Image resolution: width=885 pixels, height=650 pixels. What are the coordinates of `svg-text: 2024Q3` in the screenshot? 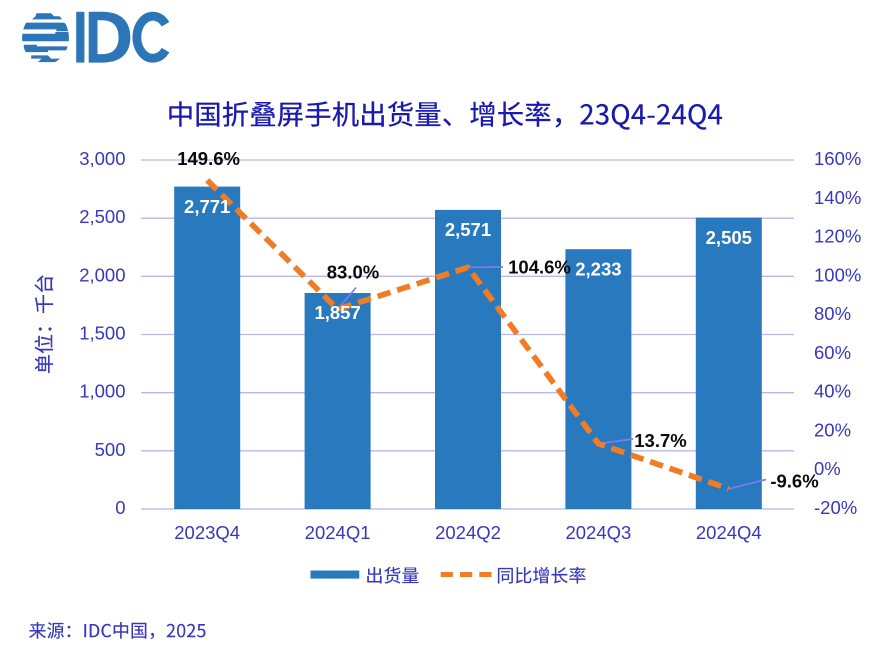 It's located at (598, 532).